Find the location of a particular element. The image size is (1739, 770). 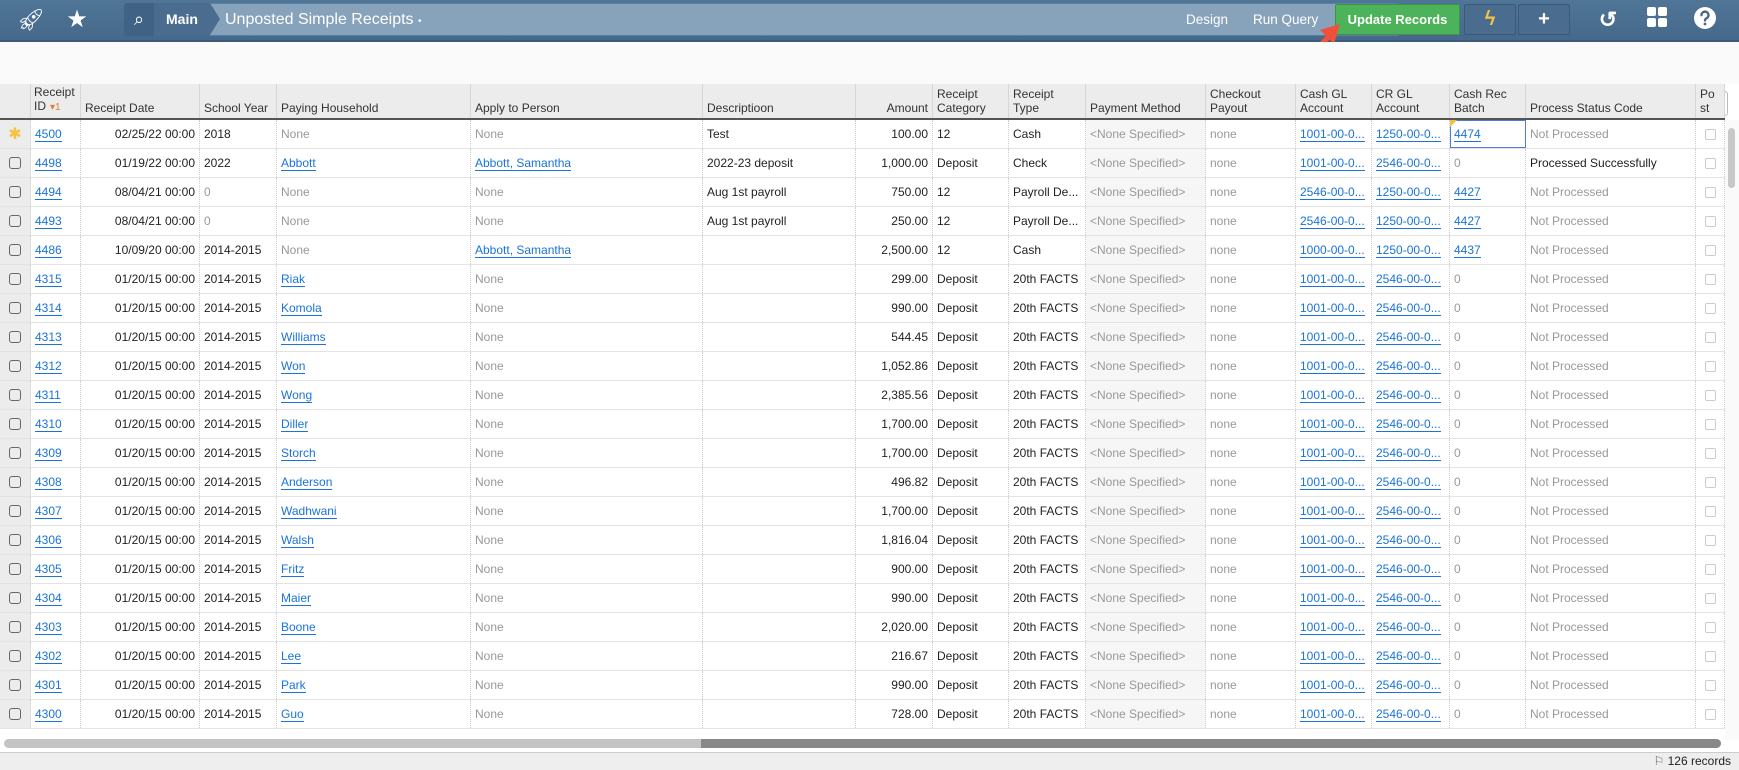

sort-desc-icon: ▾1 is located at coordinates (55, 107).